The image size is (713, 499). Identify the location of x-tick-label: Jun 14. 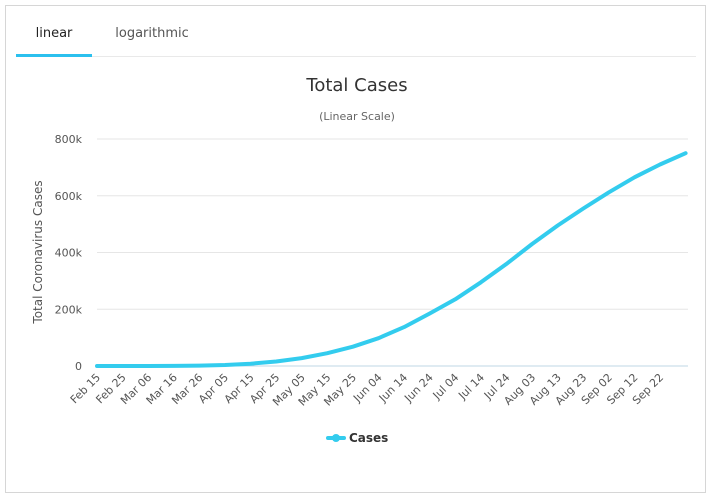
(393, 388).